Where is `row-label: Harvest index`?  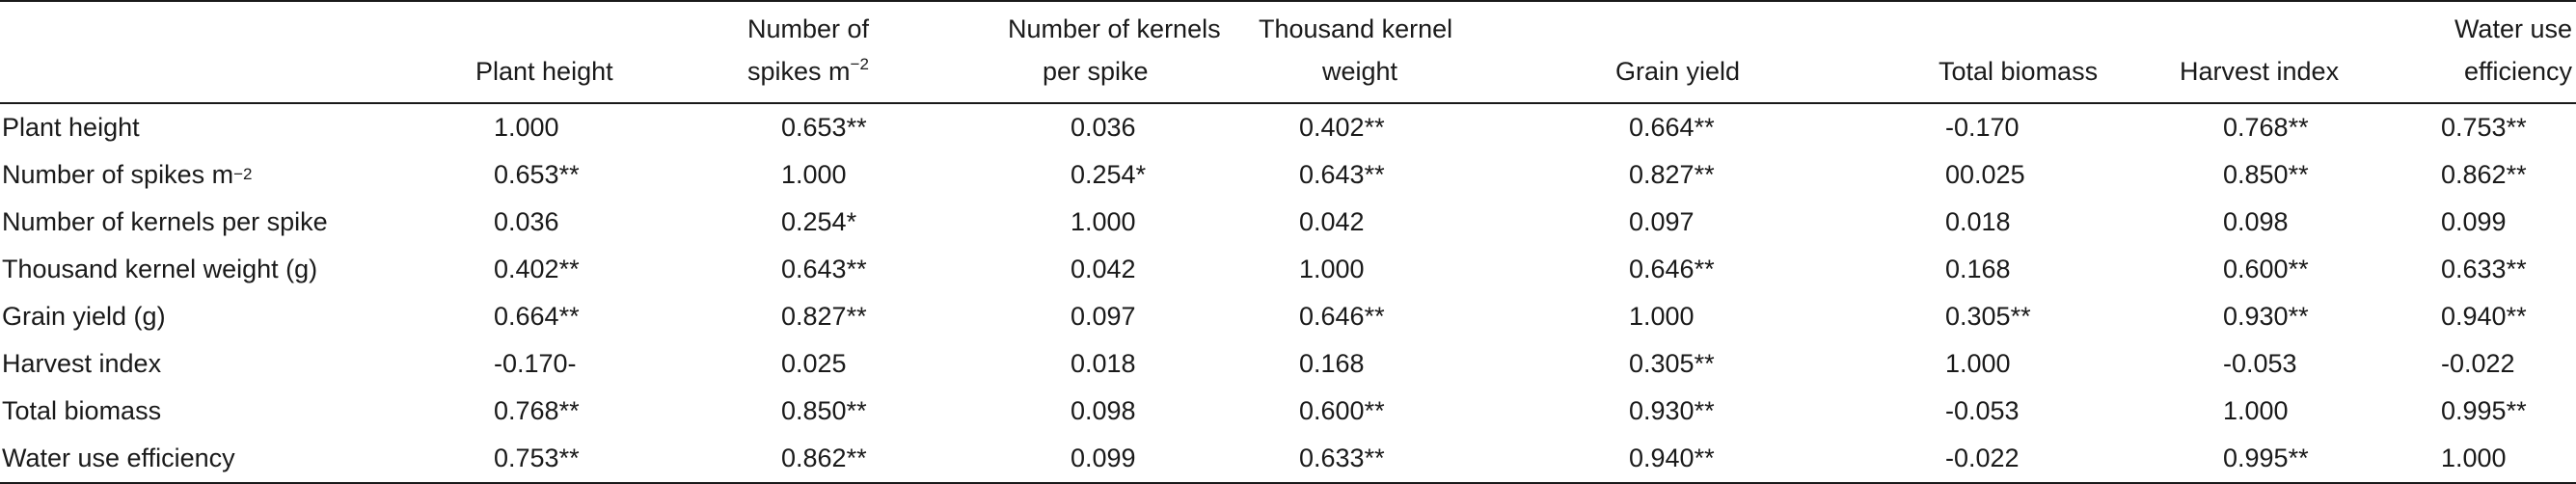 row-label: Harvest index is located at coordinates (205, 364).